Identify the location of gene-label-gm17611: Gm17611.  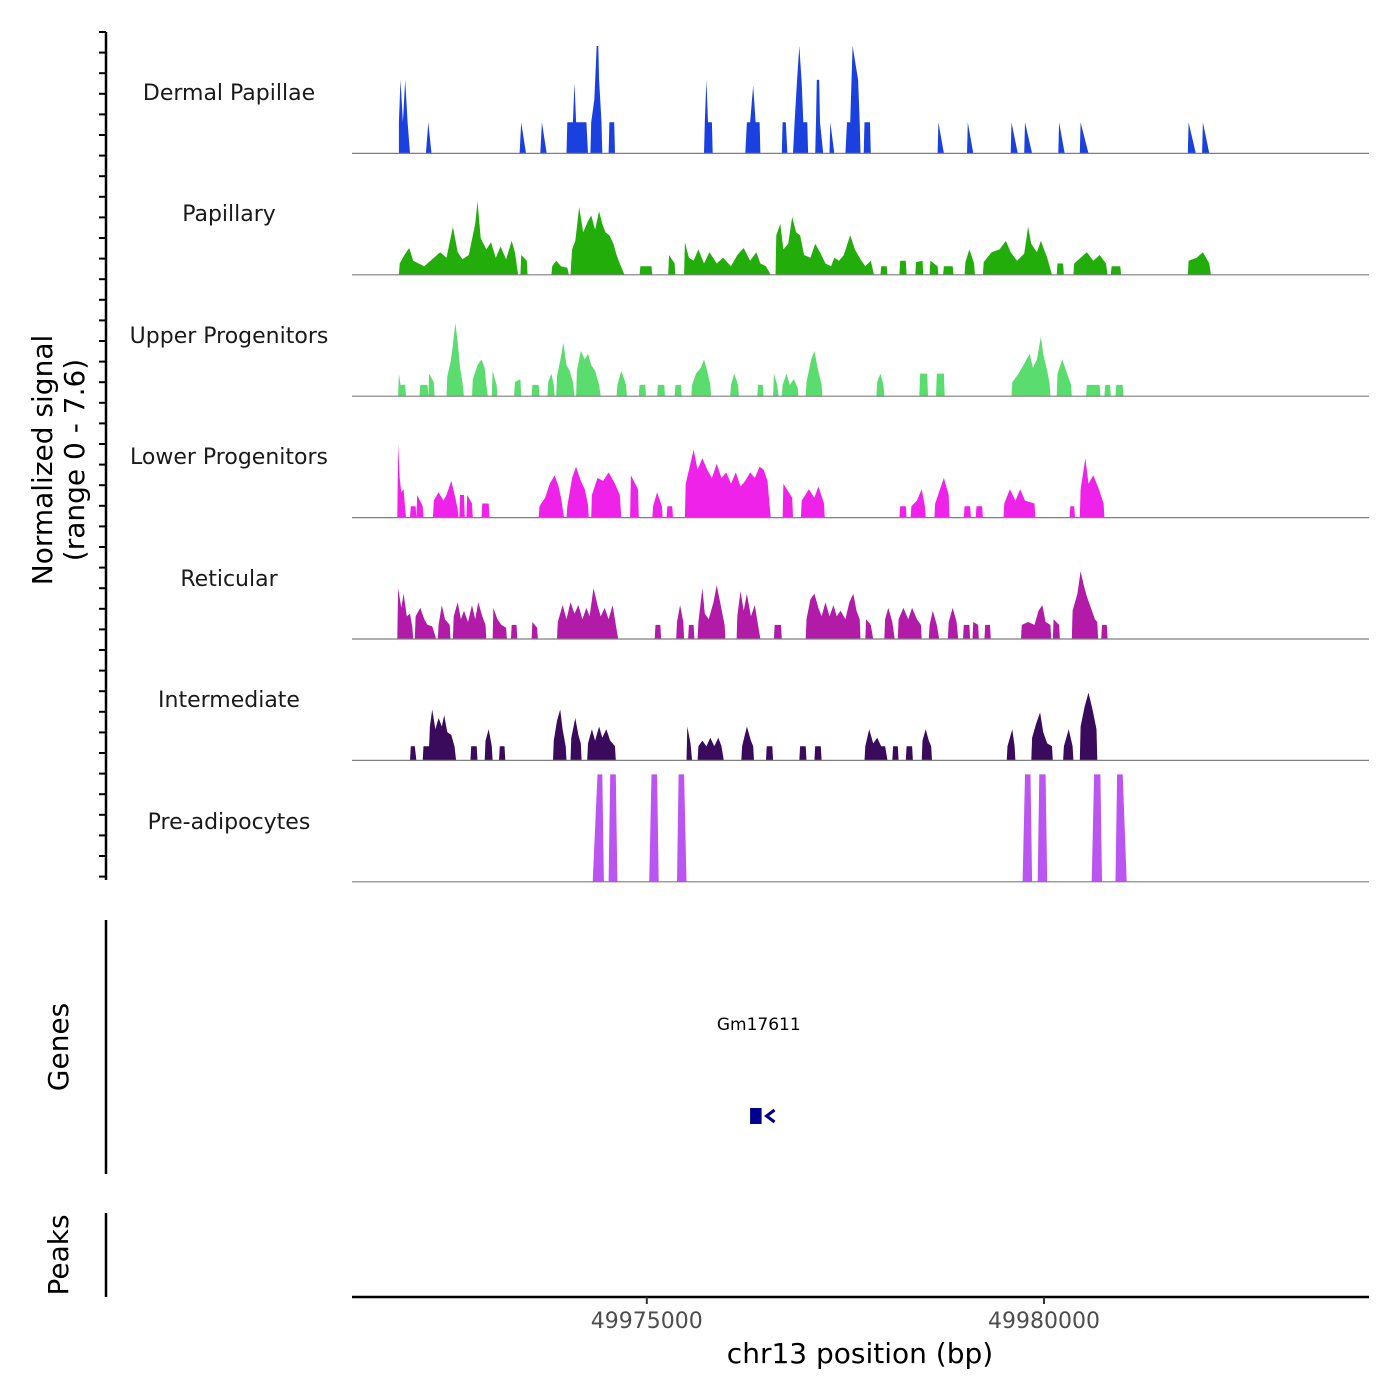
(759, 1025).